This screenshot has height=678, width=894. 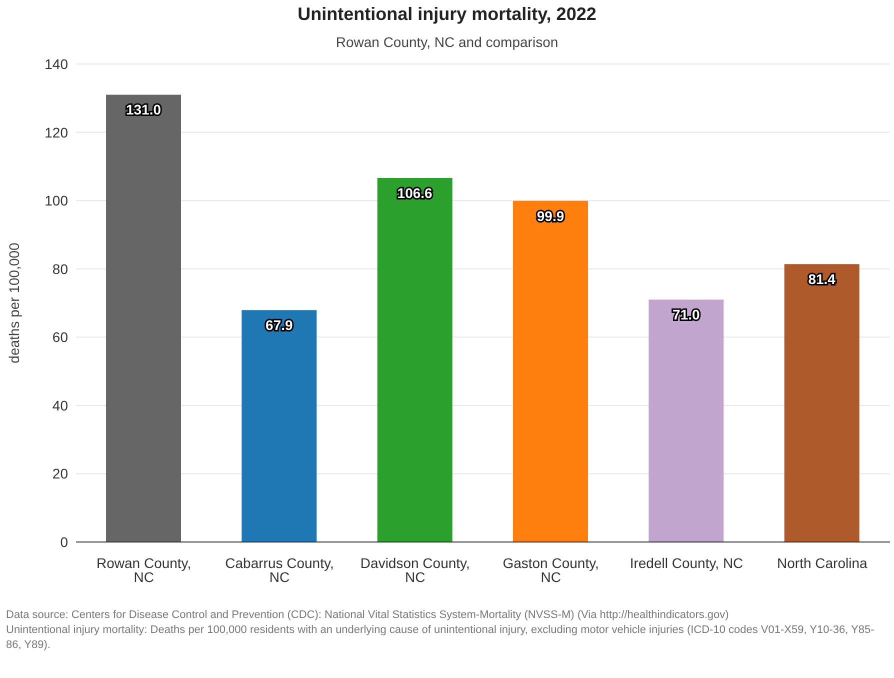 I want to click on y-tick-label: 80, so click(x=60, y=268).